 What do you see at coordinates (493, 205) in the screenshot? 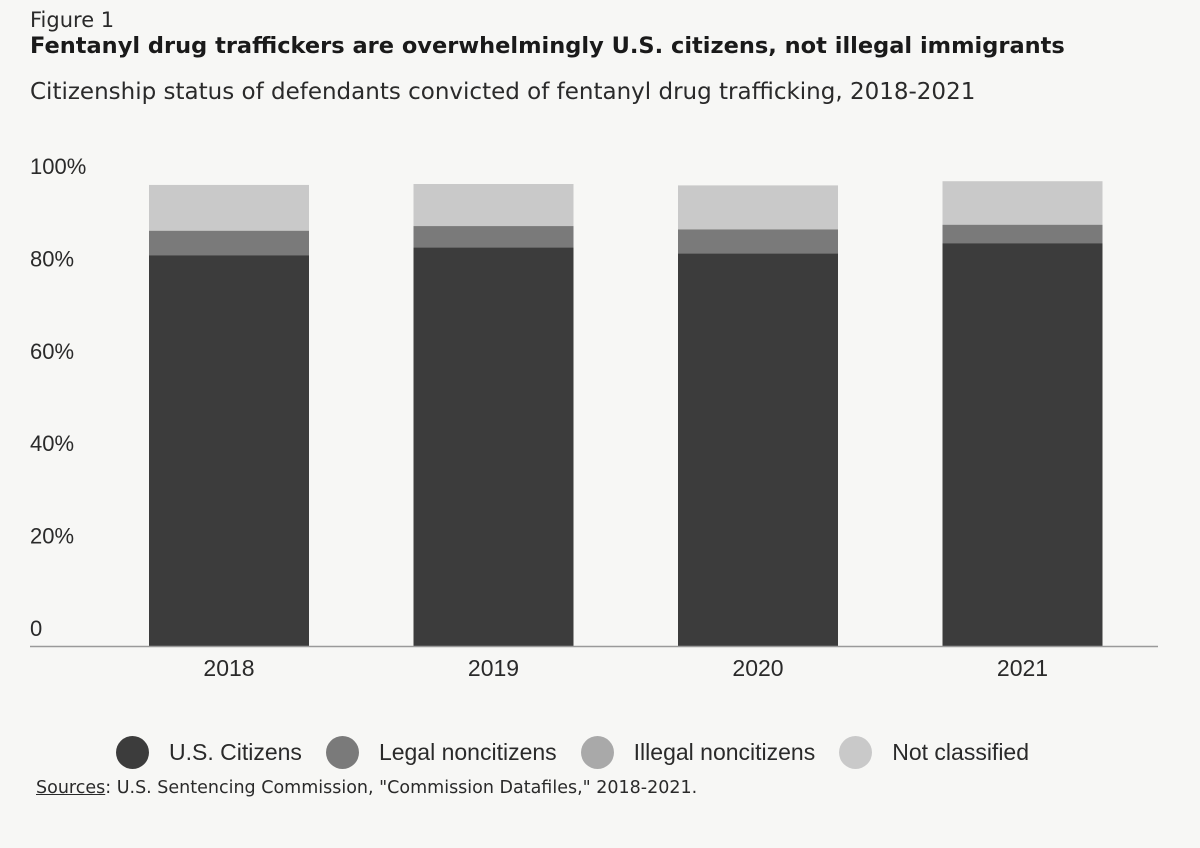
I see `bar-segment-not-classified-2019` at bounding box center [493, 205].